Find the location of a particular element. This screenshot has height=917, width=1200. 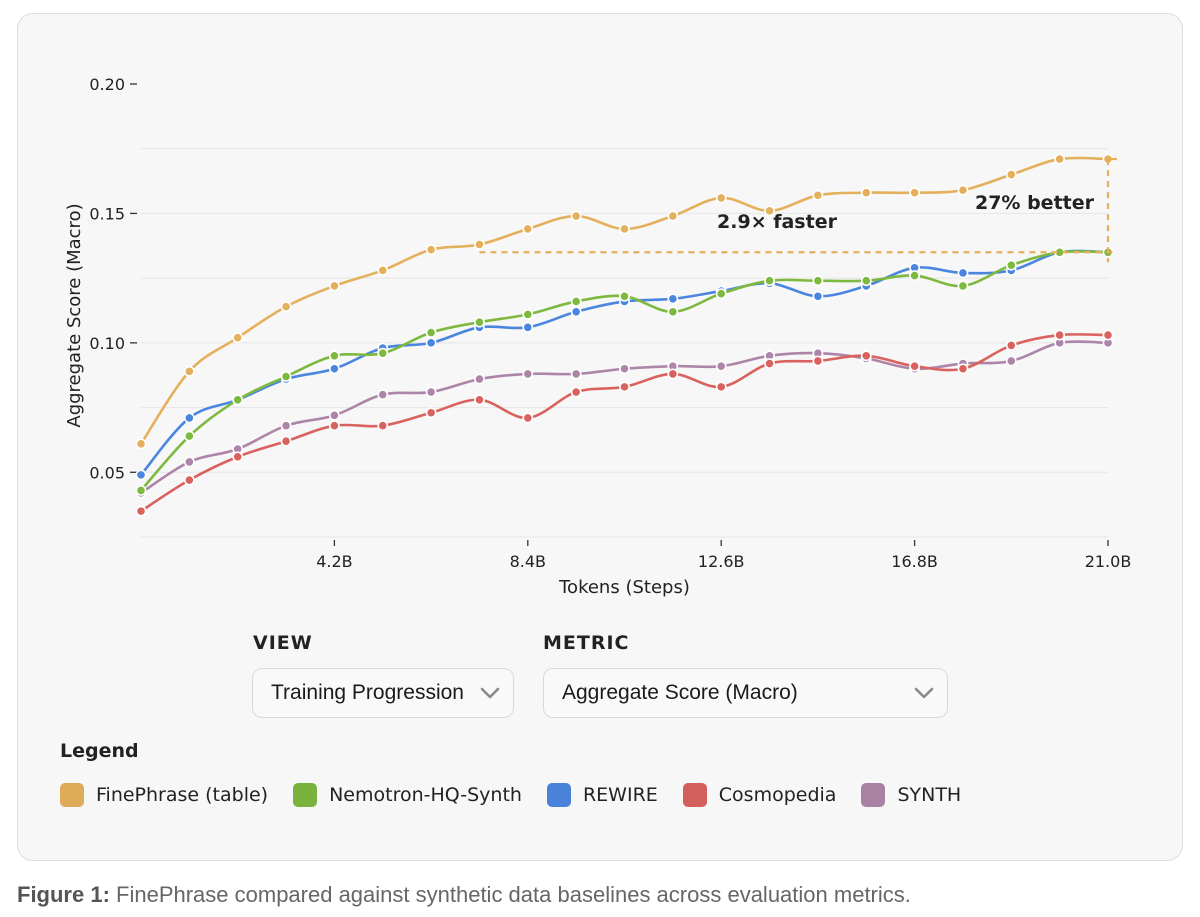

legend-label: Cosmopedia is located at coordinates (777, 795).